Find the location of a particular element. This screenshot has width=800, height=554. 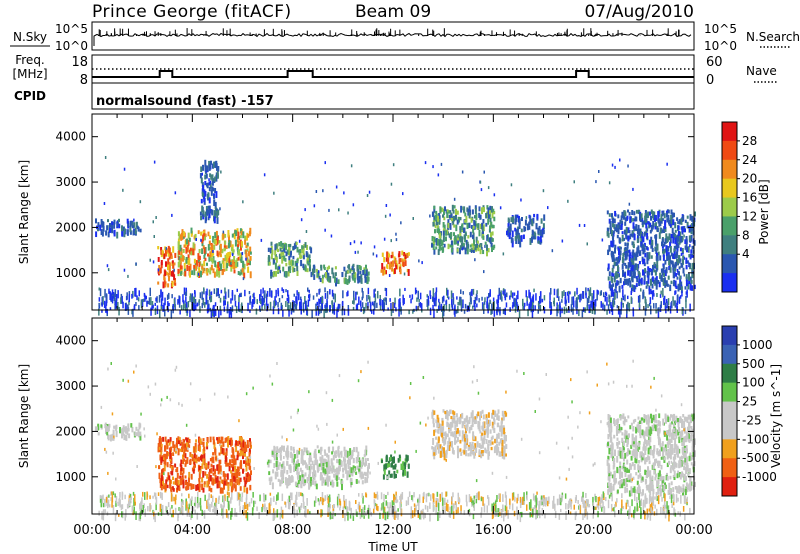

y-tick-label: 3000 is located at coordinates (70, 182).